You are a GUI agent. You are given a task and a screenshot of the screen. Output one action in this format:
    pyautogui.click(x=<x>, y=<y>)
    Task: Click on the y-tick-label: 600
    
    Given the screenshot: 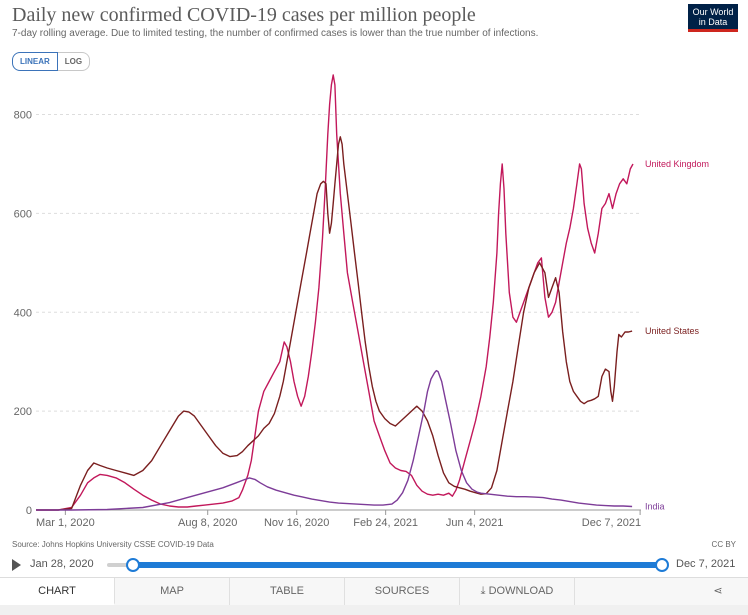 What is the action you would take?
    pyautogui.click(x=23, y=214)
    